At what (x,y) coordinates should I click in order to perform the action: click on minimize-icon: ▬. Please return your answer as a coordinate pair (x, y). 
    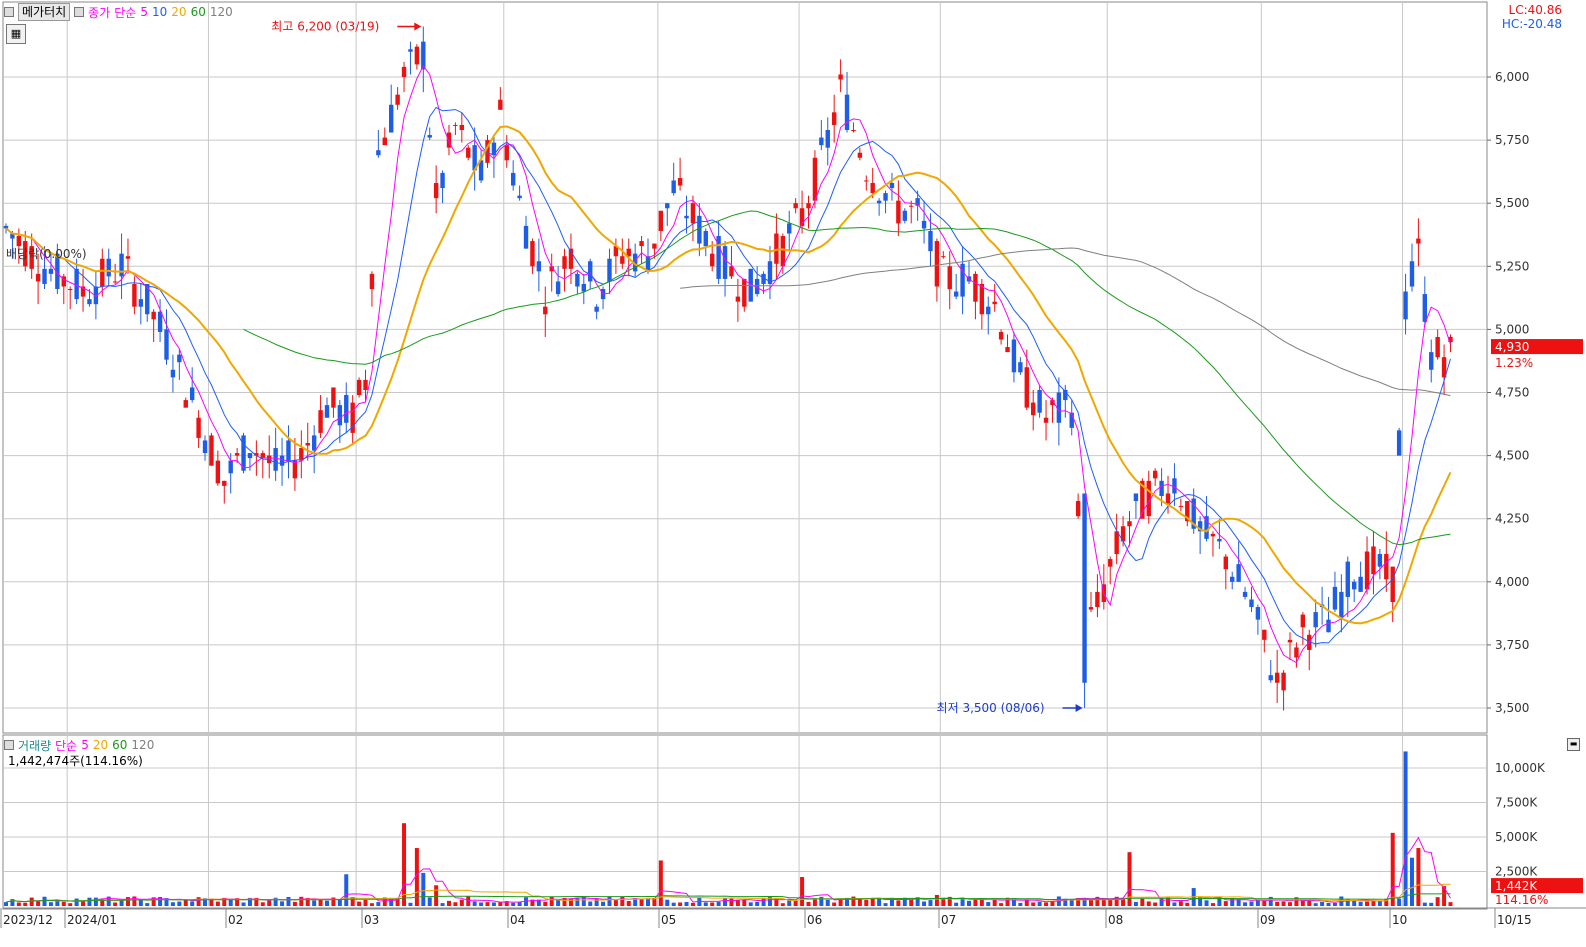
    Looking at the image, I should click on (1573, 744).